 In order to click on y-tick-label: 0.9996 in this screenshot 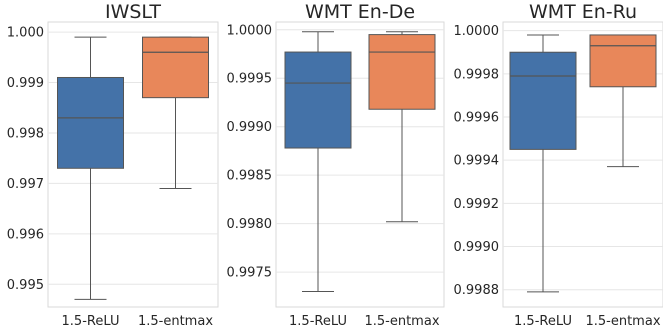, I will do `click(477, 118)`.